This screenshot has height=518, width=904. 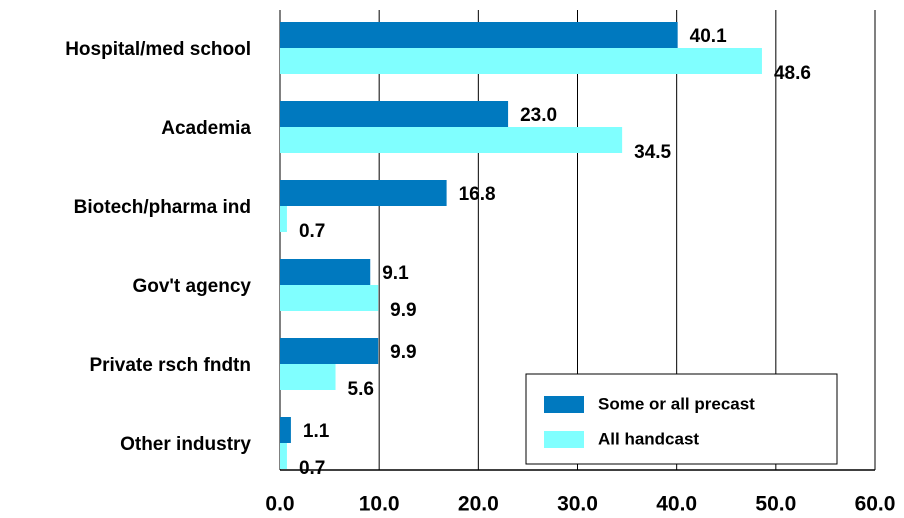 I want to click on value-label: 16.8, so click(x=477, y=194).